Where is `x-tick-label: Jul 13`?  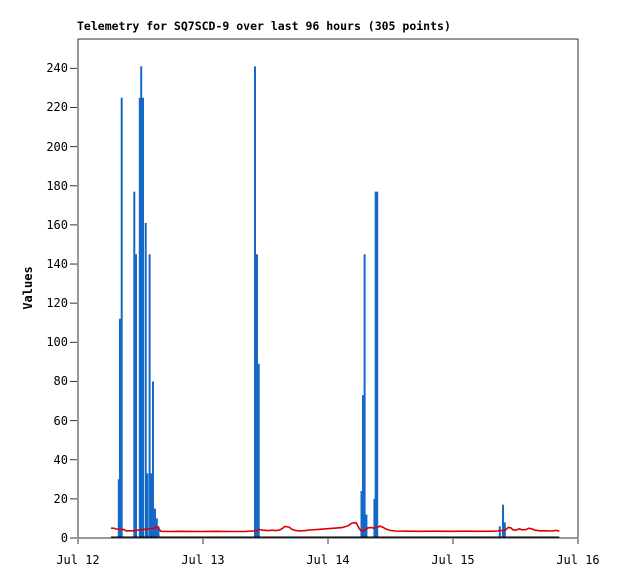 x-tick-label: Jul 13 is located at coordinates (203, 560).